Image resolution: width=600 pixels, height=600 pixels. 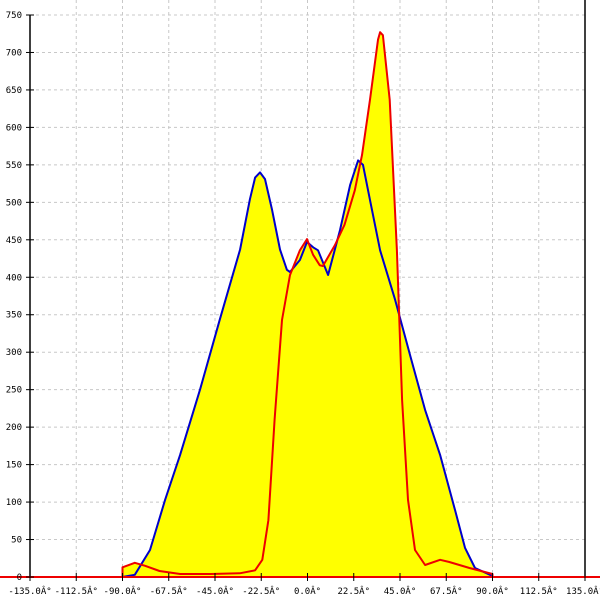 What do you see at coordinates (14, 466) in the screenshot?
I see `y-tick-label: 150` at bounding box center [14, 466].